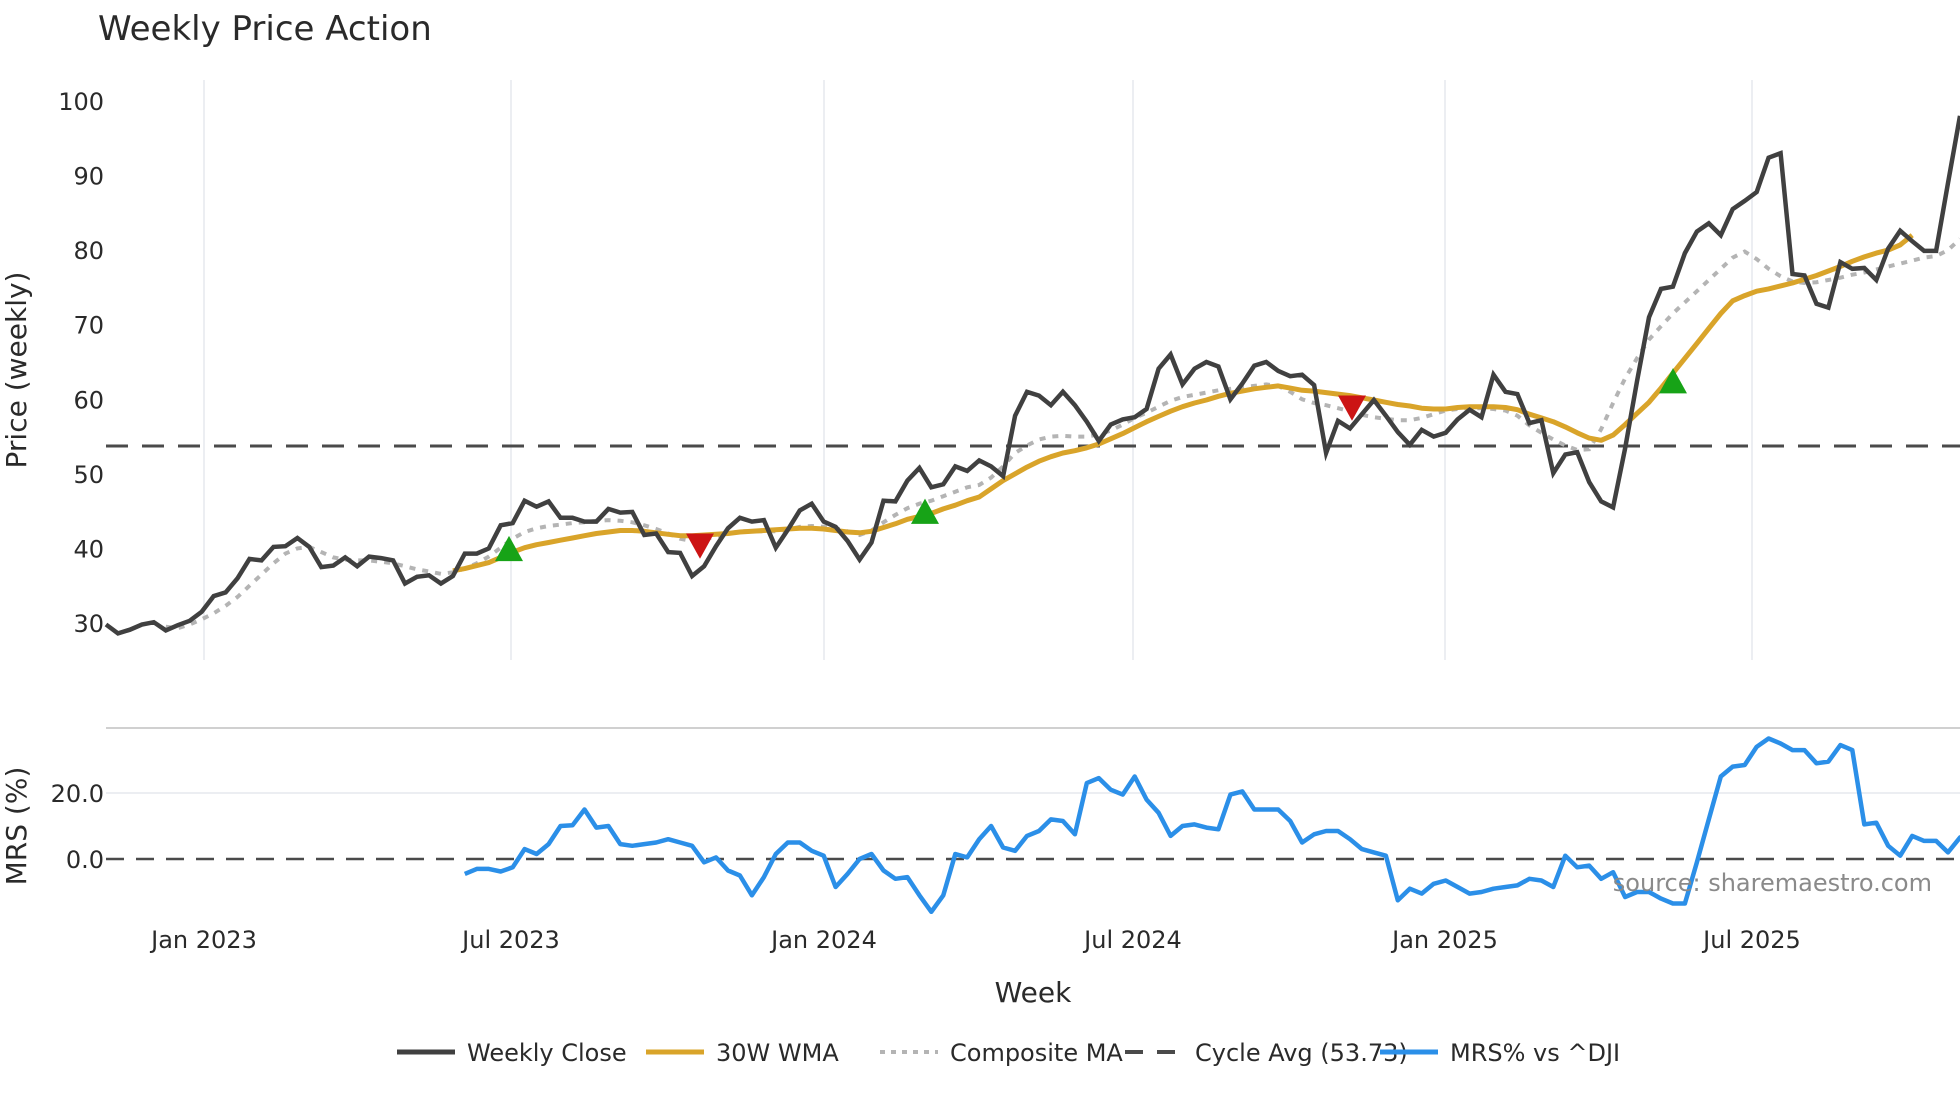  I want to click on chart-title: Weekly Price Action, so click(265, 29).